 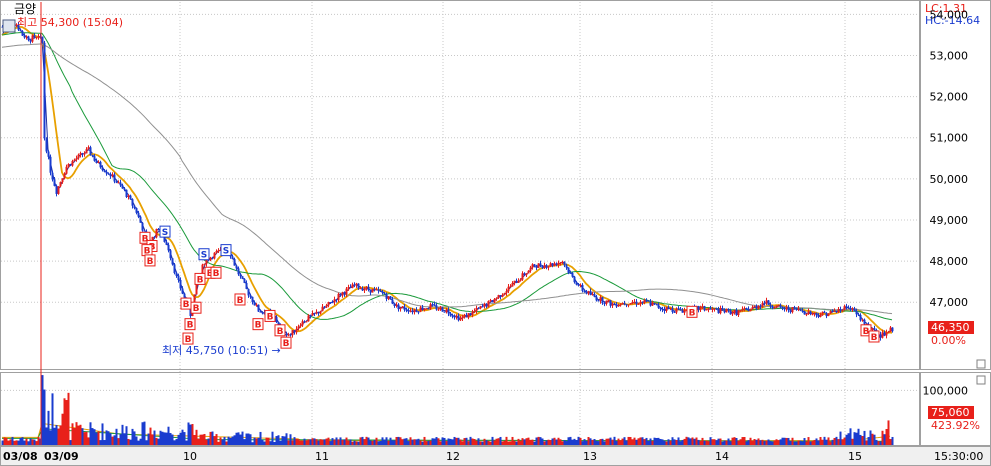 I want to click on time-tick-label: 03/09, so click(x=61, y=456).